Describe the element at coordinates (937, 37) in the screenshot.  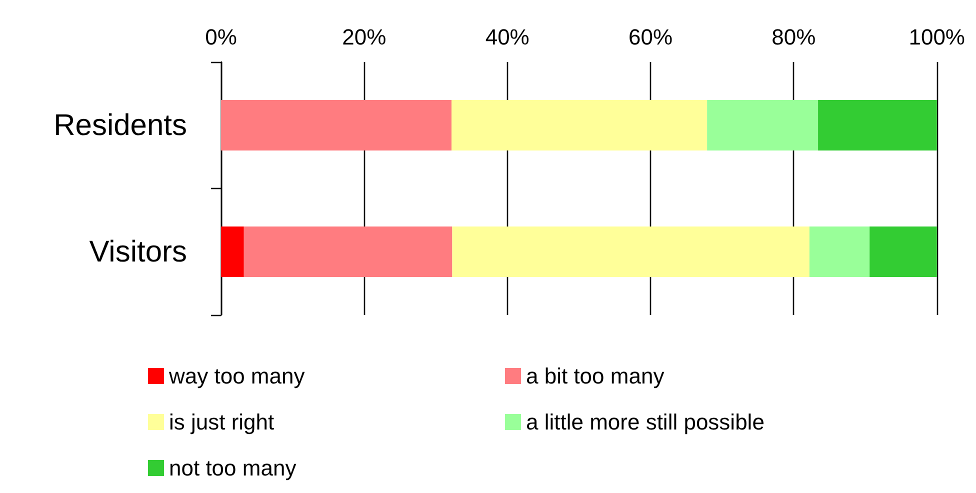
I see `x-tick-label: 100%` at that location.